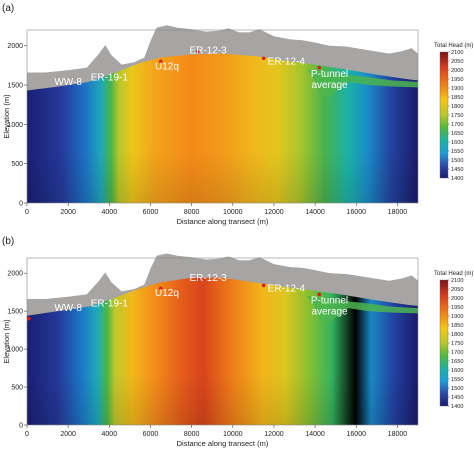 Image resolution: width=474 pixels, height=455 pixels. I want to click on panel-label: (b), so click(8, 241).